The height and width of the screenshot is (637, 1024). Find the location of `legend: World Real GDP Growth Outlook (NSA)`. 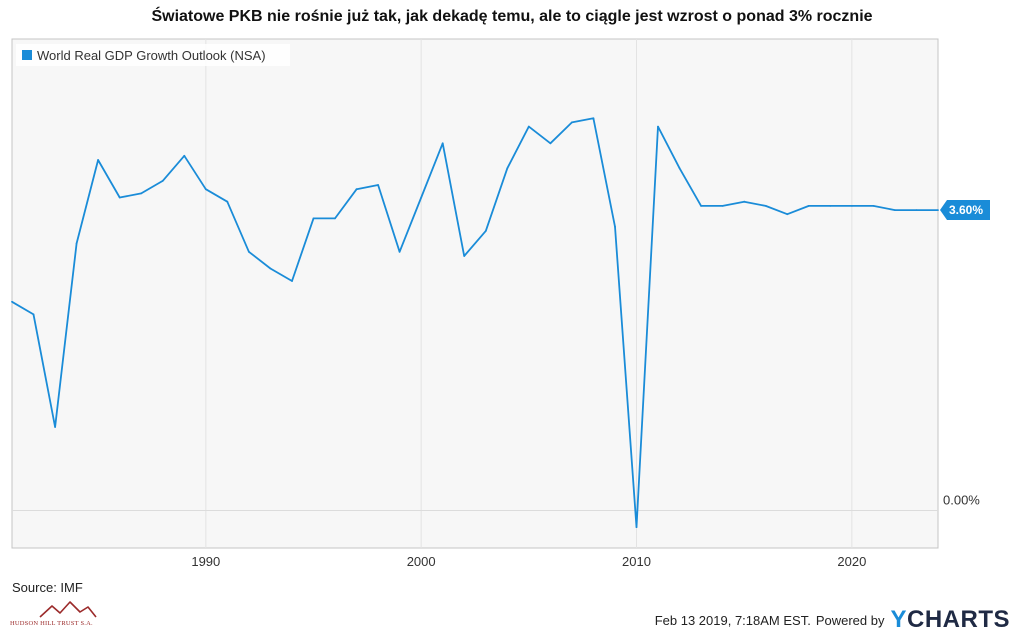

legend: World Real GDP Growth Outlook (NSA) is located at coordinates (153, 55).